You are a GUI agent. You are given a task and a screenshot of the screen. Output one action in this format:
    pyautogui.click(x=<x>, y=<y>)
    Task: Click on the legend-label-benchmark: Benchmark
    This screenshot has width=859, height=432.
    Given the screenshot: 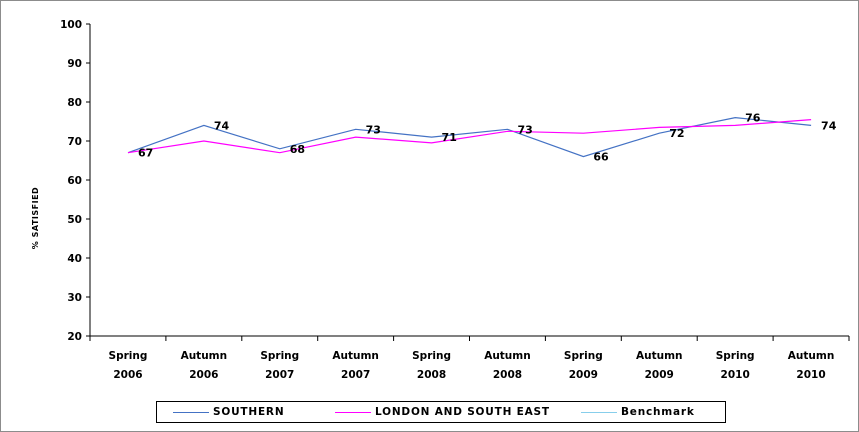 What is the action you would take?
    pyautogui.click(x=658, y=412)
    